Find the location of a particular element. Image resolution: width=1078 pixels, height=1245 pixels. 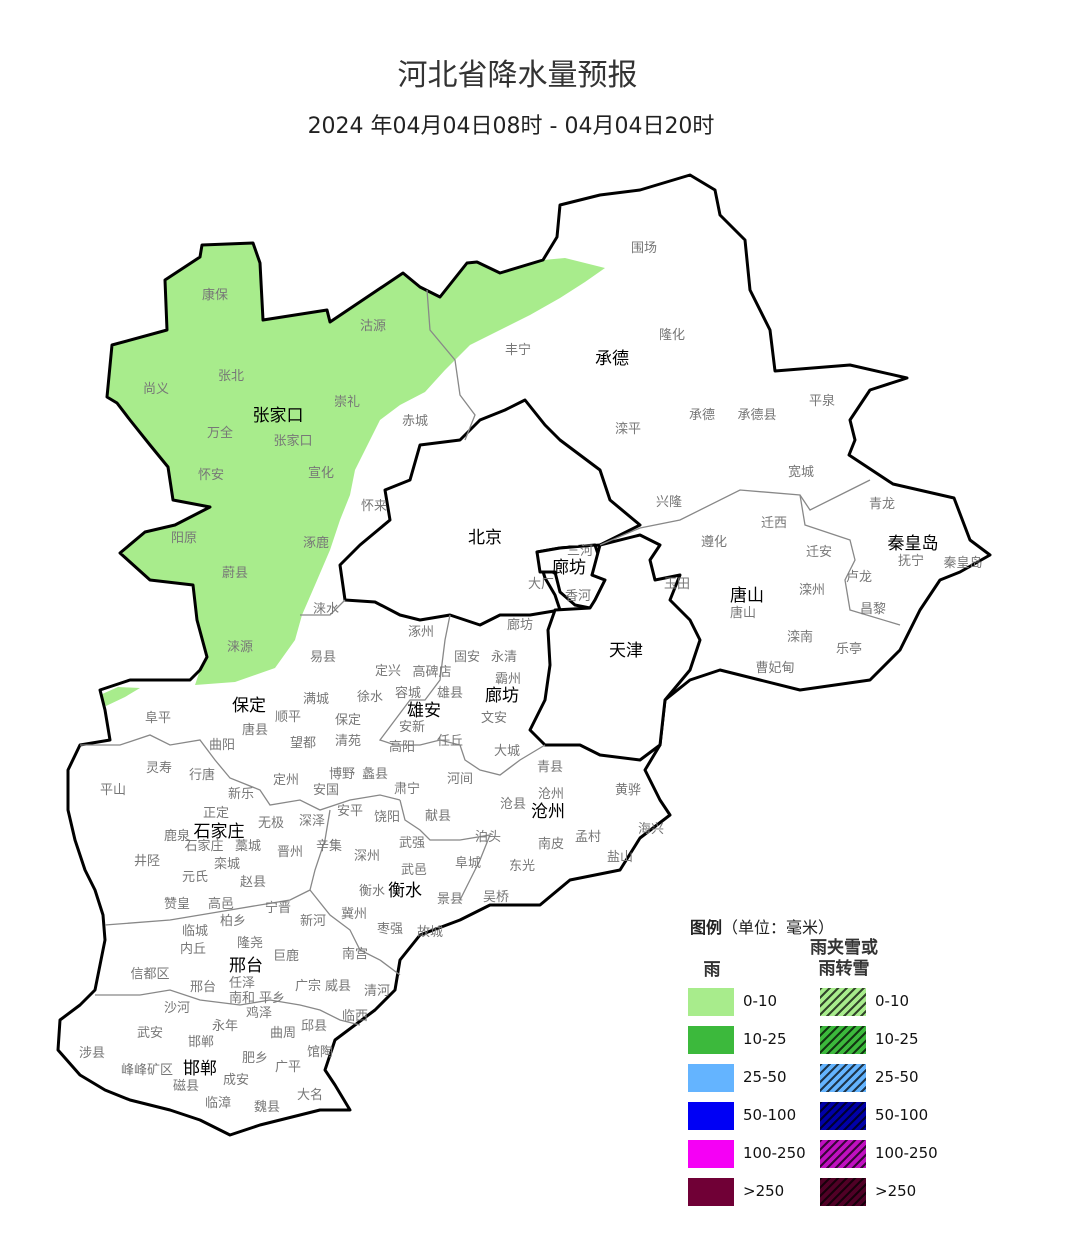

county-label: 安平 is located at coordinates (350, 811).